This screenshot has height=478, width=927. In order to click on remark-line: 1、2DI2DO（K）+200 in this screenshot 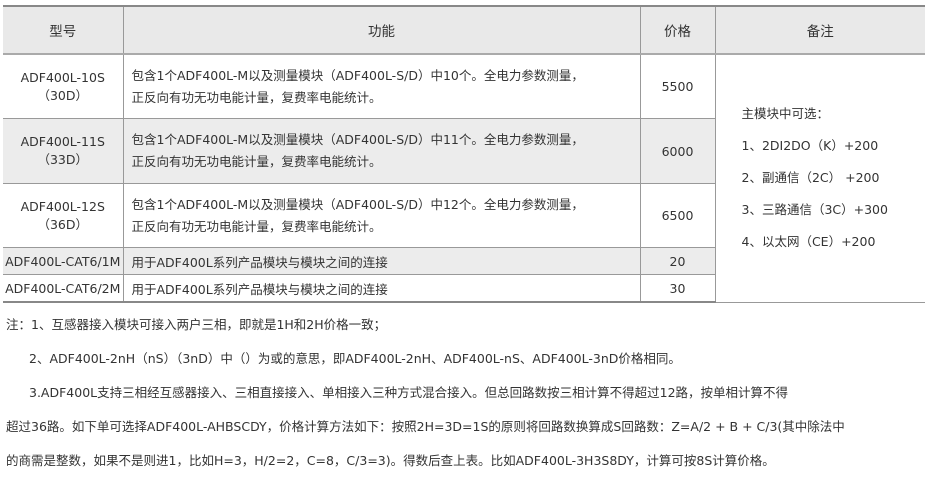, I will do `click(810, 146)`.